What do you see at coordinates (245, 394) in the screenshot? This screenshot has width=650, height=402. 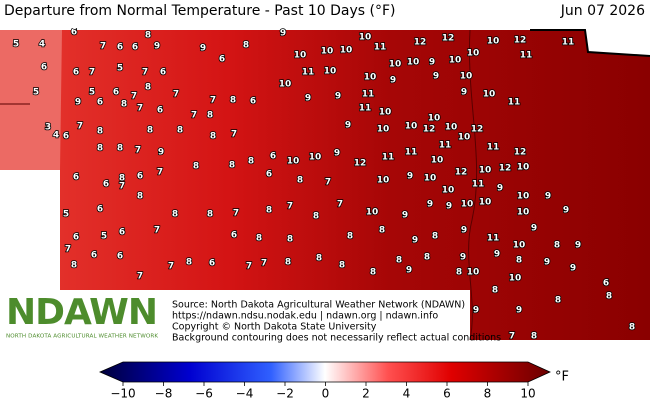 I see `colorbar-tick-label: −4` at bounding box center [245, 394].